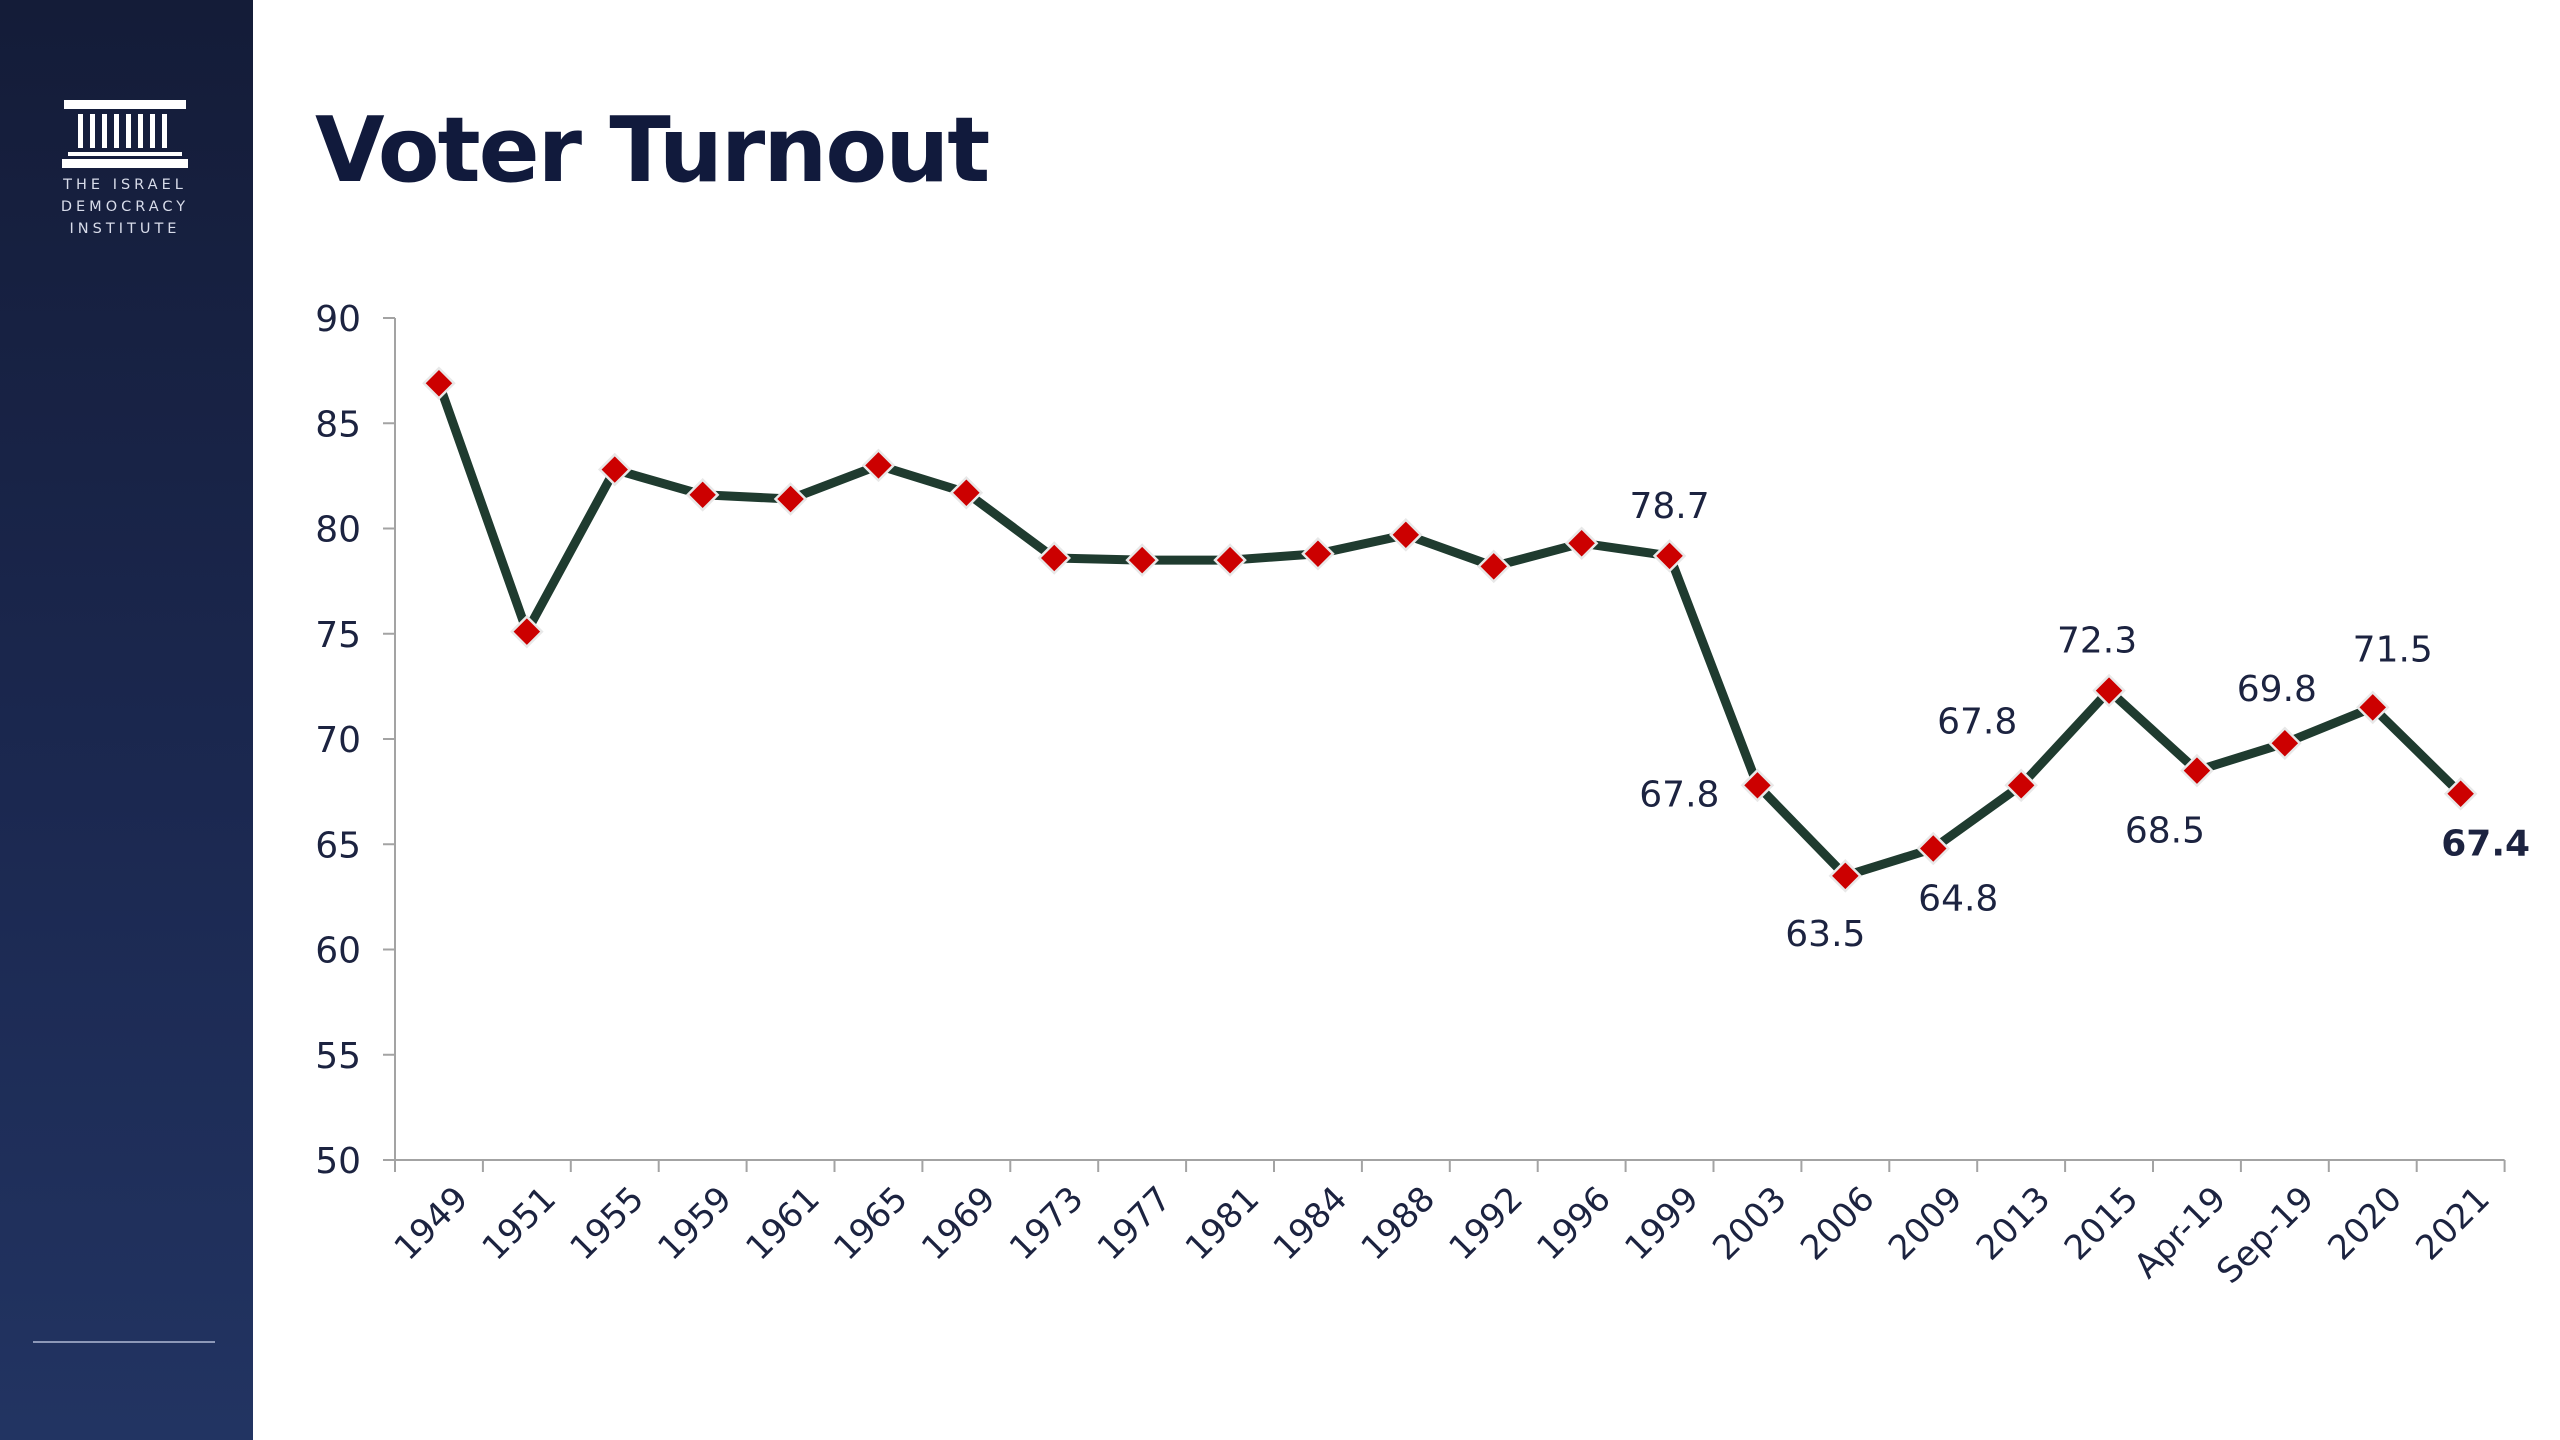 This screenshot has height=1440, width=2560. Describe the element at coordinates (338, 1161) in the screenshot. I see `y-tick-label: 50` at that location.